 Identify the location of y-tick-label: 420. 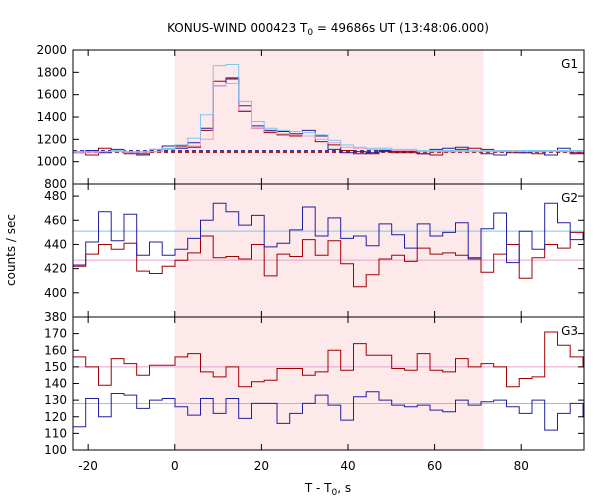
(55, 269).